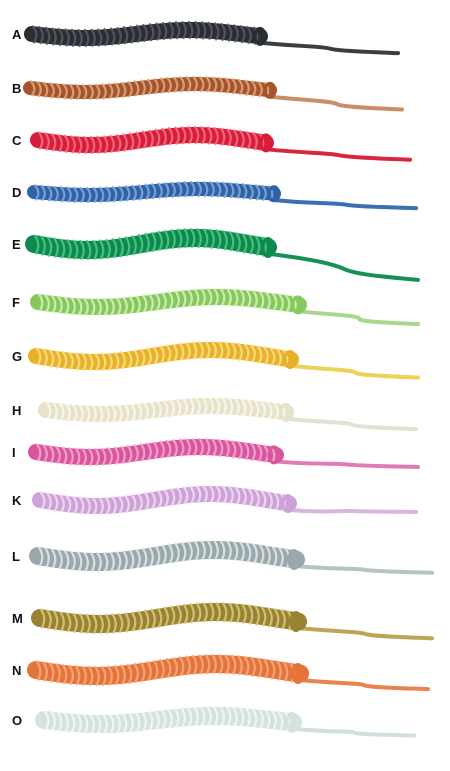 The image size is (450, 771). I want to click on specimen-label: D, so click(16, 192).